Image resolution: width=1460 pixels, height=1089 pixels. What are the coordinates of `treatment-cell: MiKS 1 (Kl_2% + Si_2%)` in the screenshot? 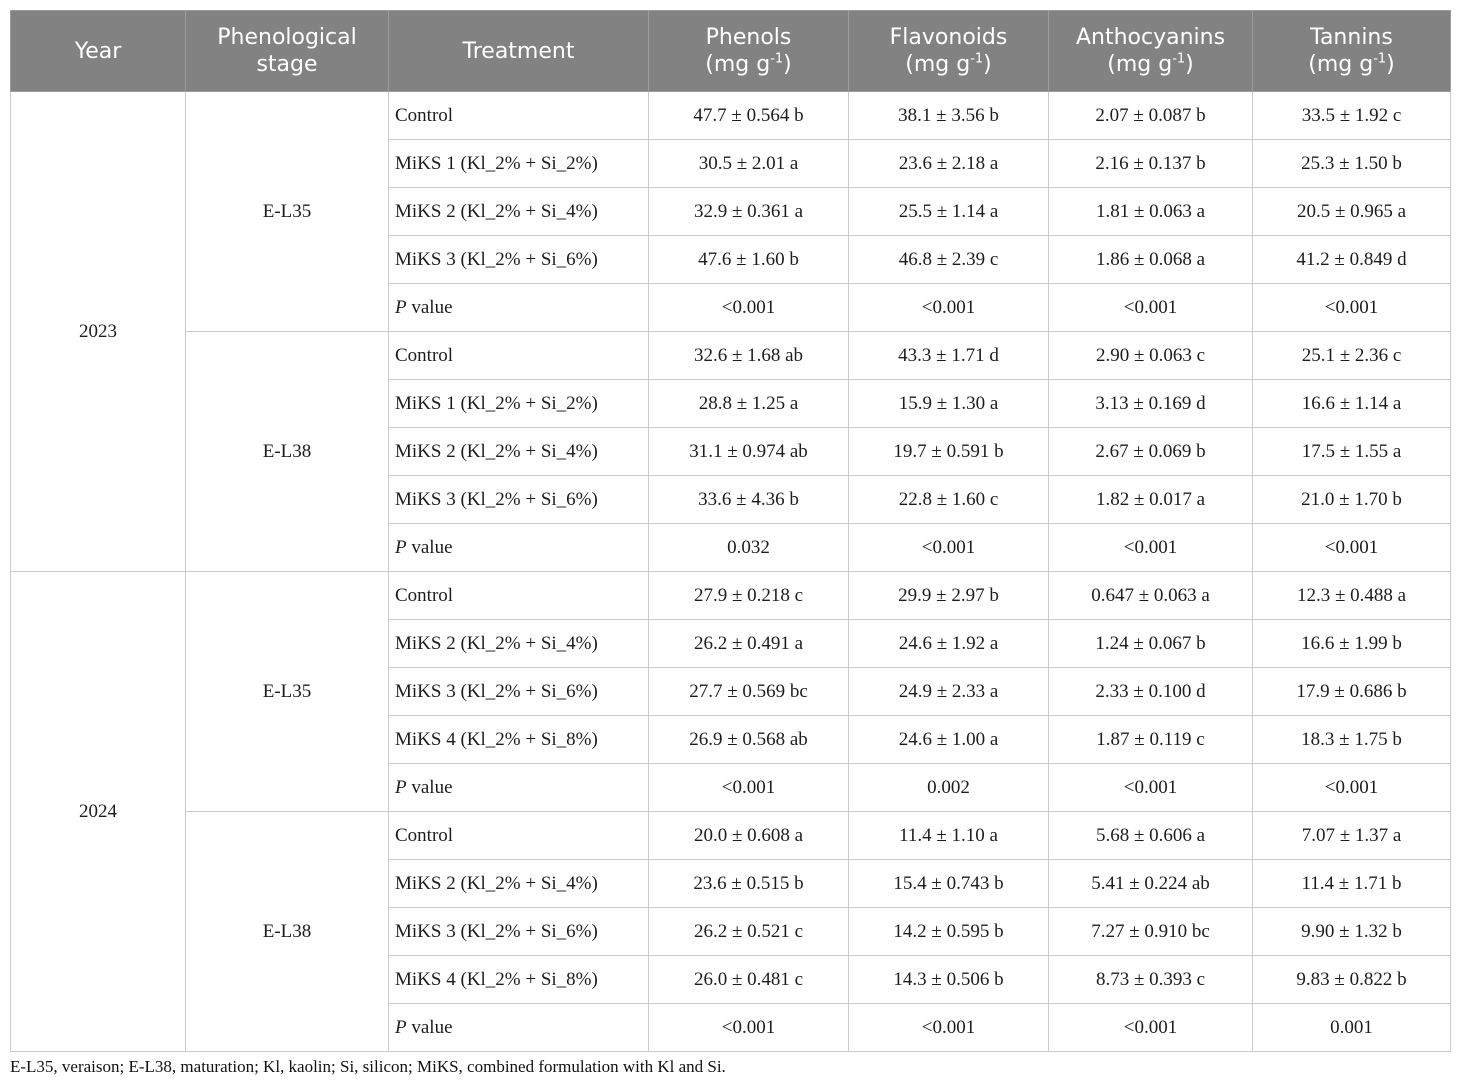 It's located at (518, 403).